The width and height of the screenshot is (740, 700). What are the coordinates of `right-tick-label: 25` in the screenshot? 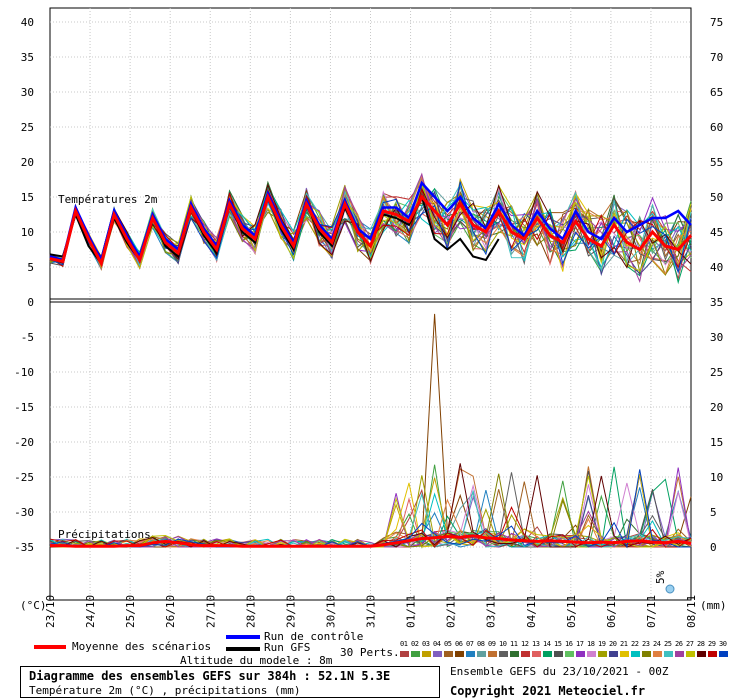 It's located at (716, 372).